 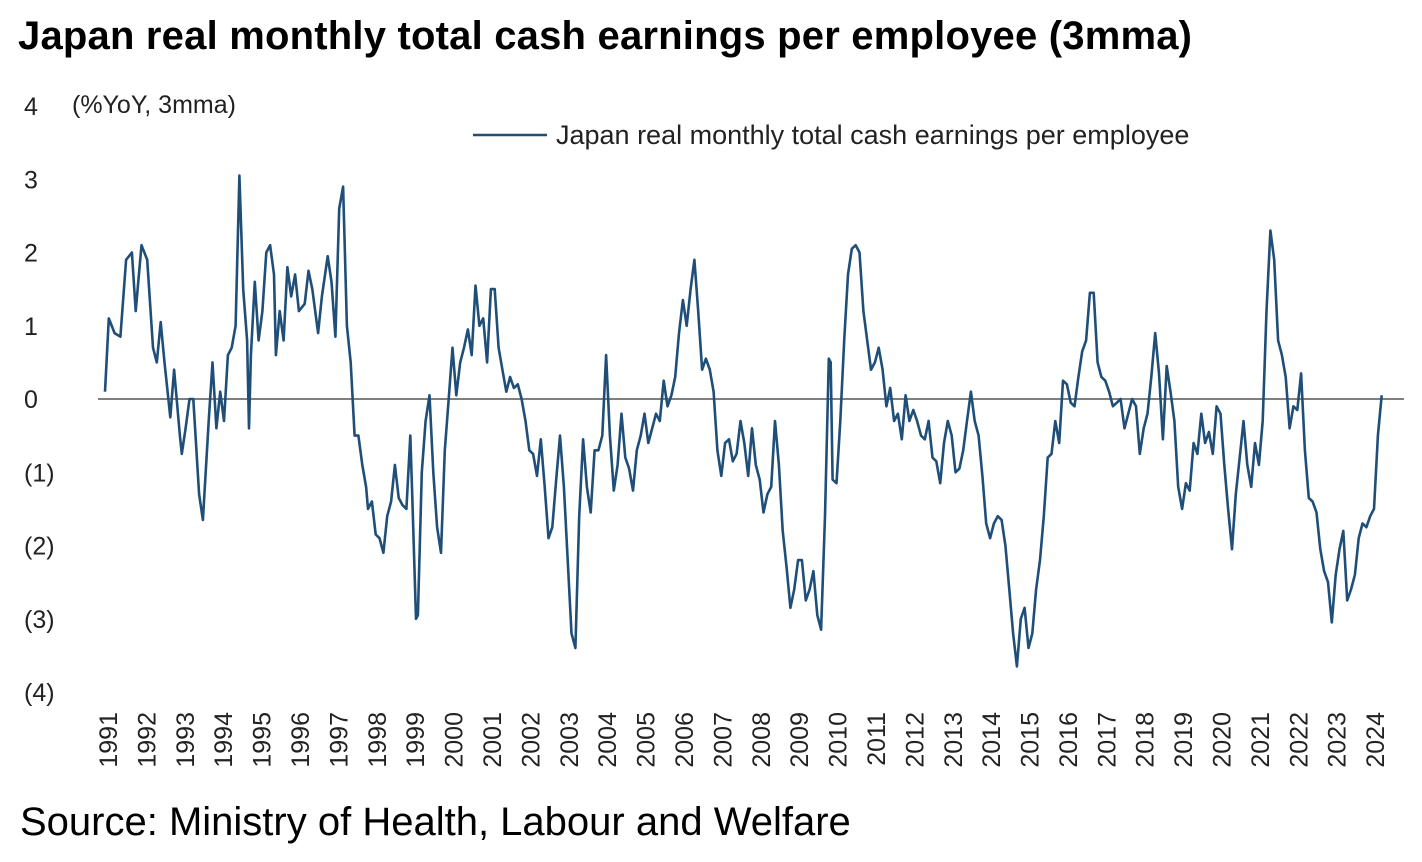 What do you see at coordinates (31, 400) in the screenshot?
I see `y-tick-label: 0` at bounding box center [31, 400].